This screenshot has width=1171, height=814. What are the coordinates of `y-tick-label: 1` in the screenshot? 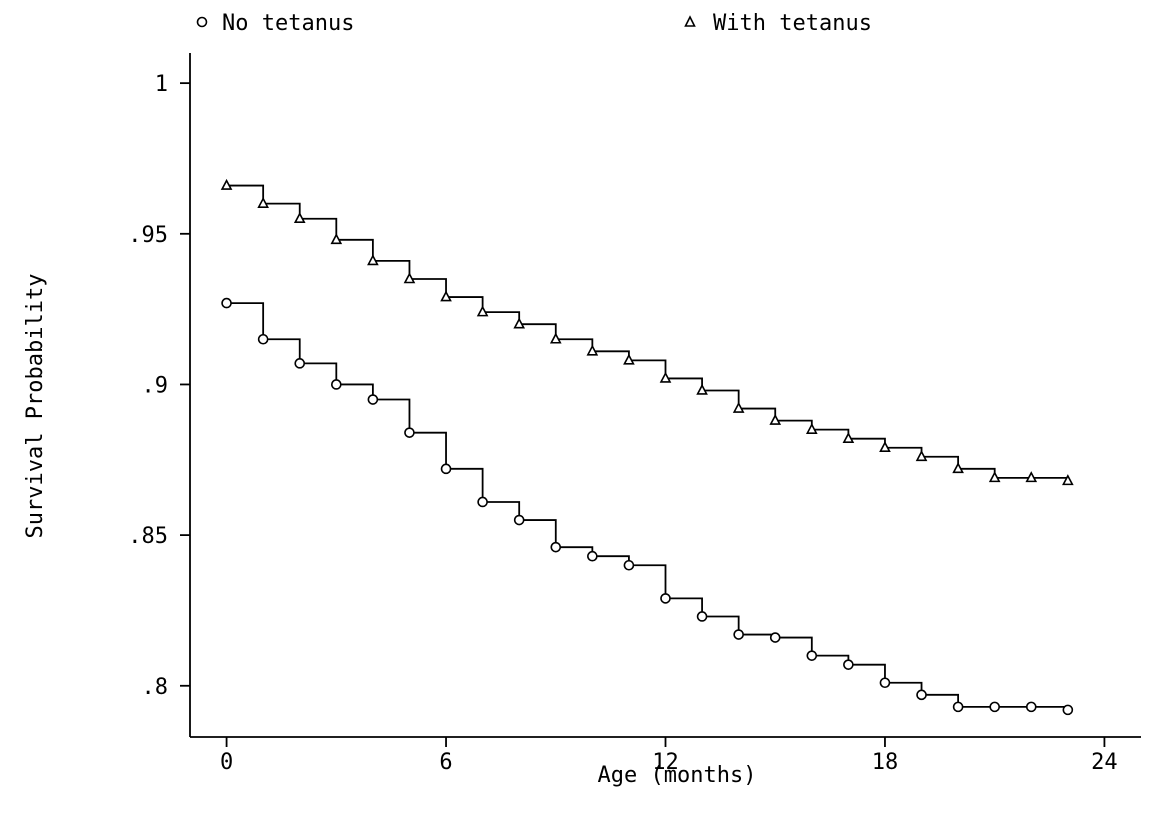 It's located at (161, 84).